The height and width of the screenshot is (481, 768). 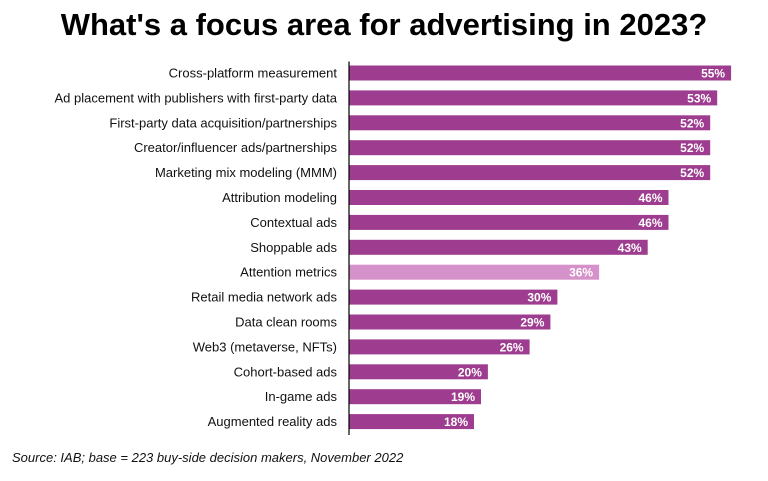 What do you see at coordinates (293, 247) in the screenshot?
I see `category-label: Shoppable ads` at bounding box center [293, 247].